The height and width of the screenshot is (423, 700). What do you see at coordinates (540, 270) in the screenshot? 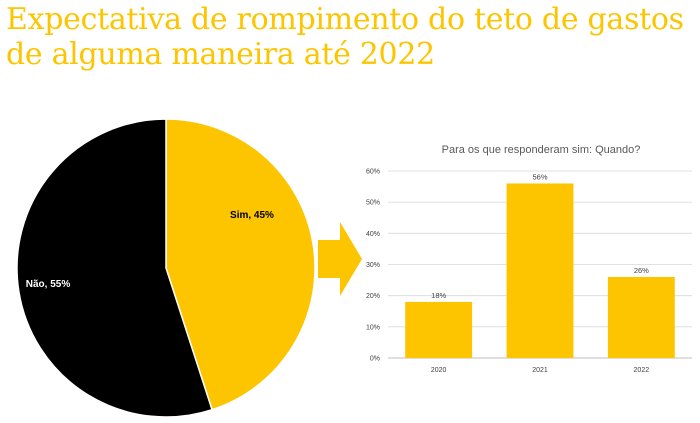
I see `bar-2021` at bounding box center [540, 270].